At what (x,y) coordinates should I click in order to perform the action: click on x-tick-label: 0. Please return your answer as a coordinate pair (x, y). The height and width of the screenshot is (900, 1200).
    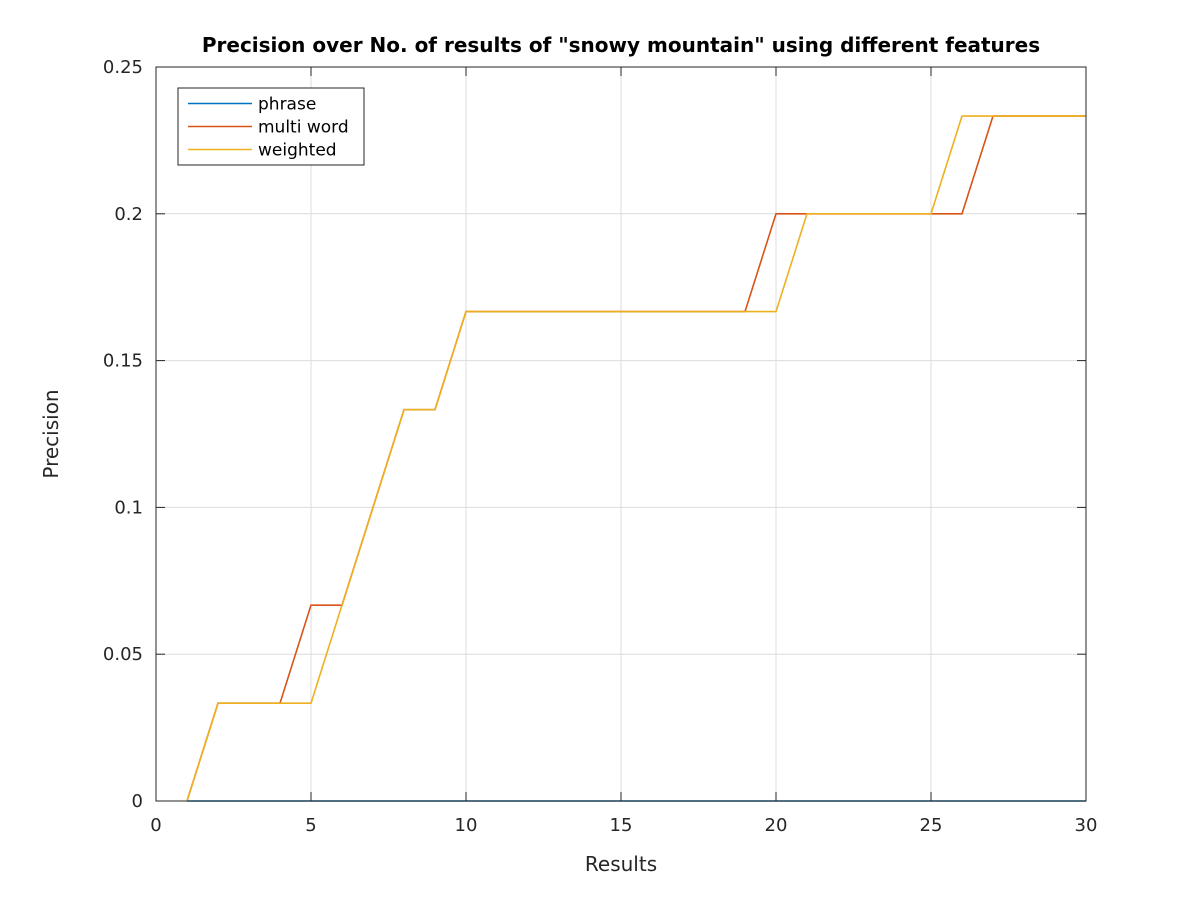
    Looking at the image, I should click on (155, 825).